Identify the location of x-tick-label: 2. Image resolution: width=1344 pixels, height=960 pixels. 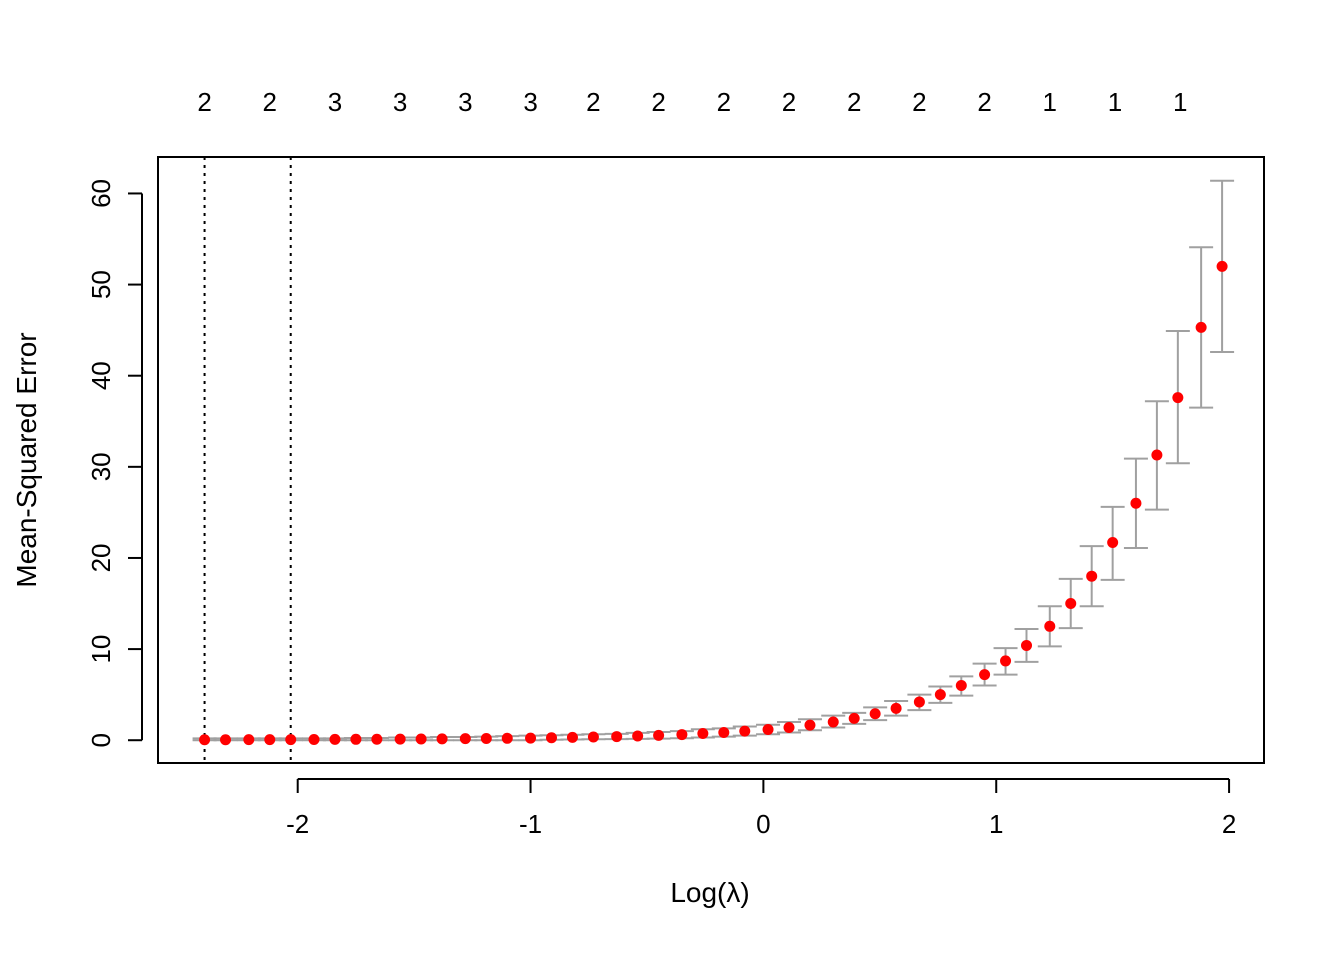
(1229, 824).